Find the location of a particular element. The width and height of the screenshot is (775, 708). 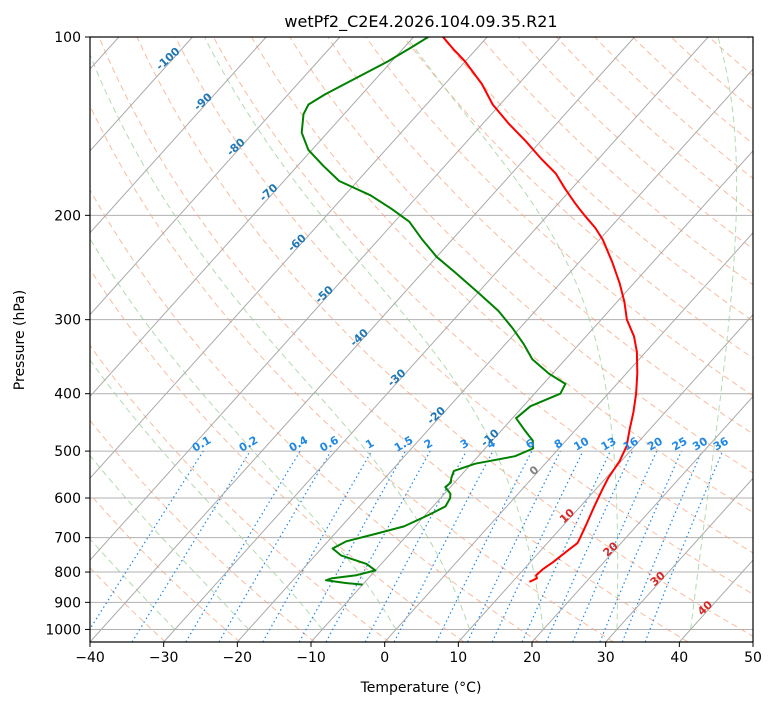

y-tick-label: 400 is located at coordinates (67, 395).